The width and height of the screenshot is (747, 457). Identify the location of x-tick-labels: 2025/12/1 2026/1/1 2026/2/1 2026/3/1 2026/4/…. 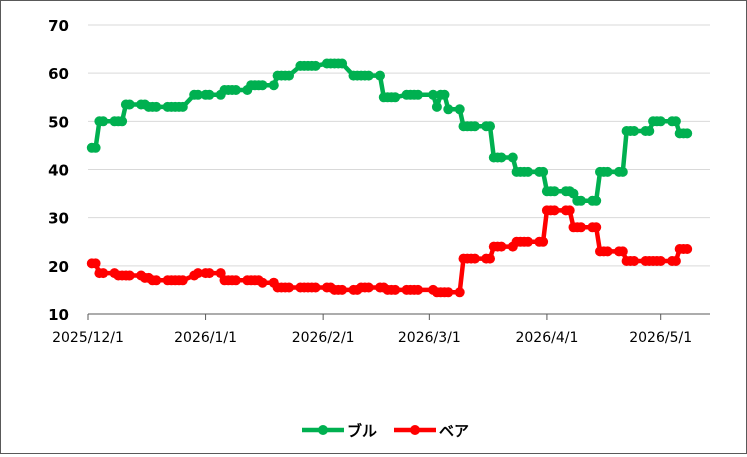
(372, 338).